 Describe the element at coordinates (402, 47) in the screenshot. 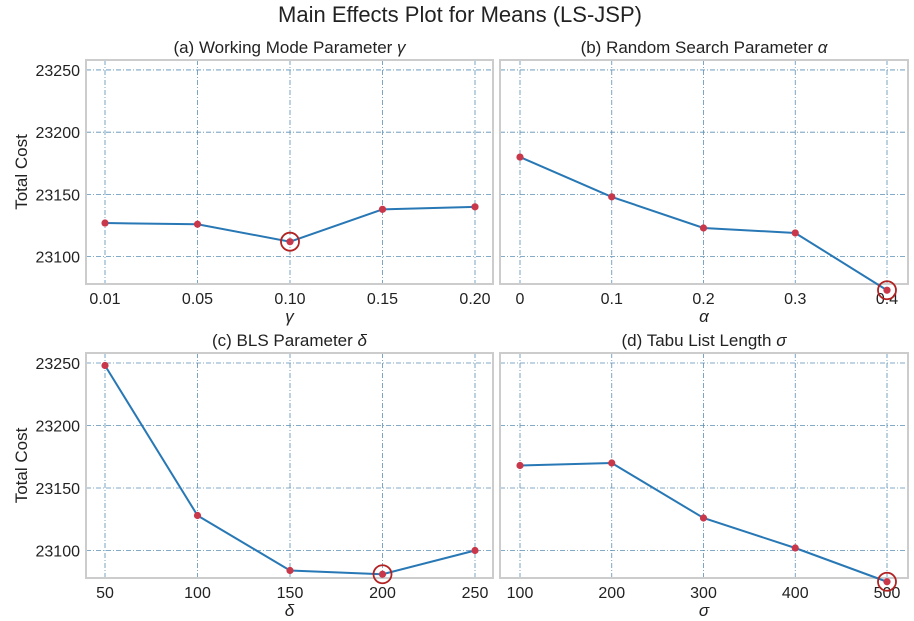

I see `panel-title-symbol: γ` at that location.